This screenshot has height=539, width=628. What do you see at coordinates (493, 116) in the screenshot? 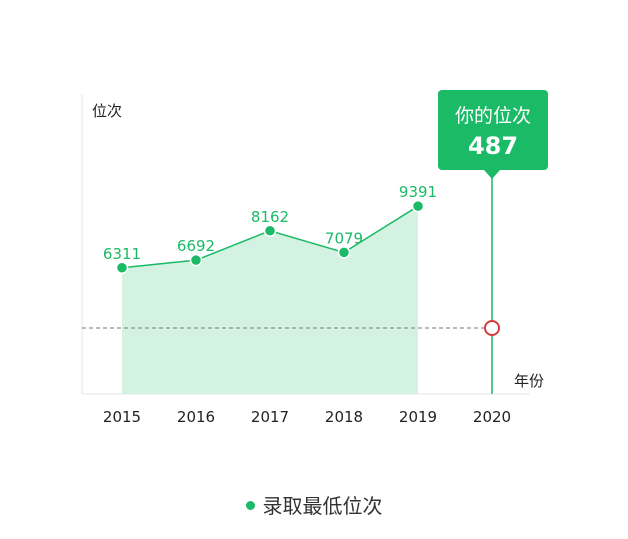
I see `marker-callout-title: 你的位次` at bounding box center [493, 116].